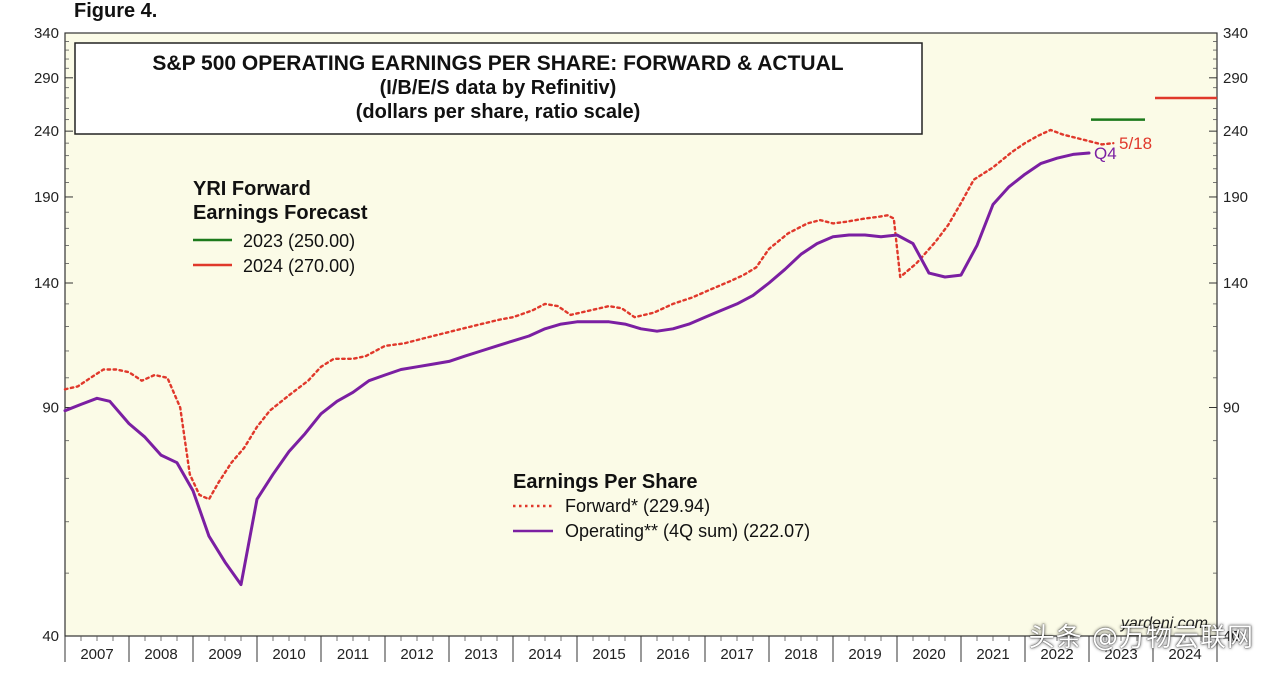  Describe the element at coordinates (280, 213) in the screenshot. I see `forecast-legend-heading-2: Earnings Forecast` at that location.